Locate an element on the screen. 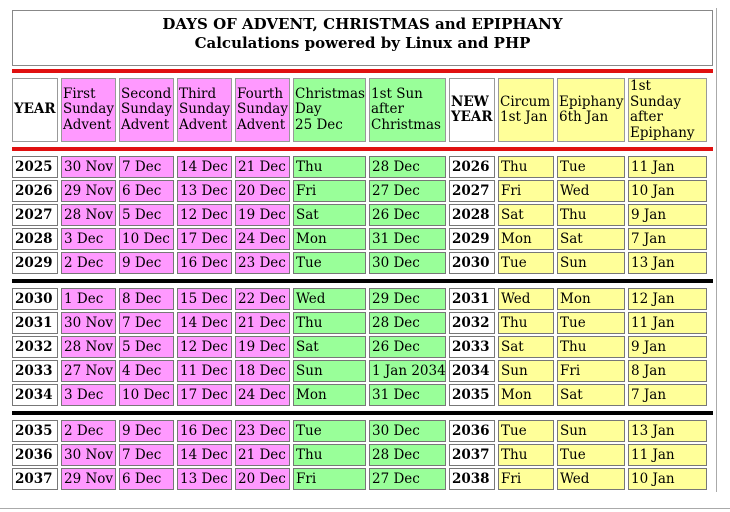 This screenshot has height=512, width=730. cell-year: 2031 is located at coordinates (35, 323).